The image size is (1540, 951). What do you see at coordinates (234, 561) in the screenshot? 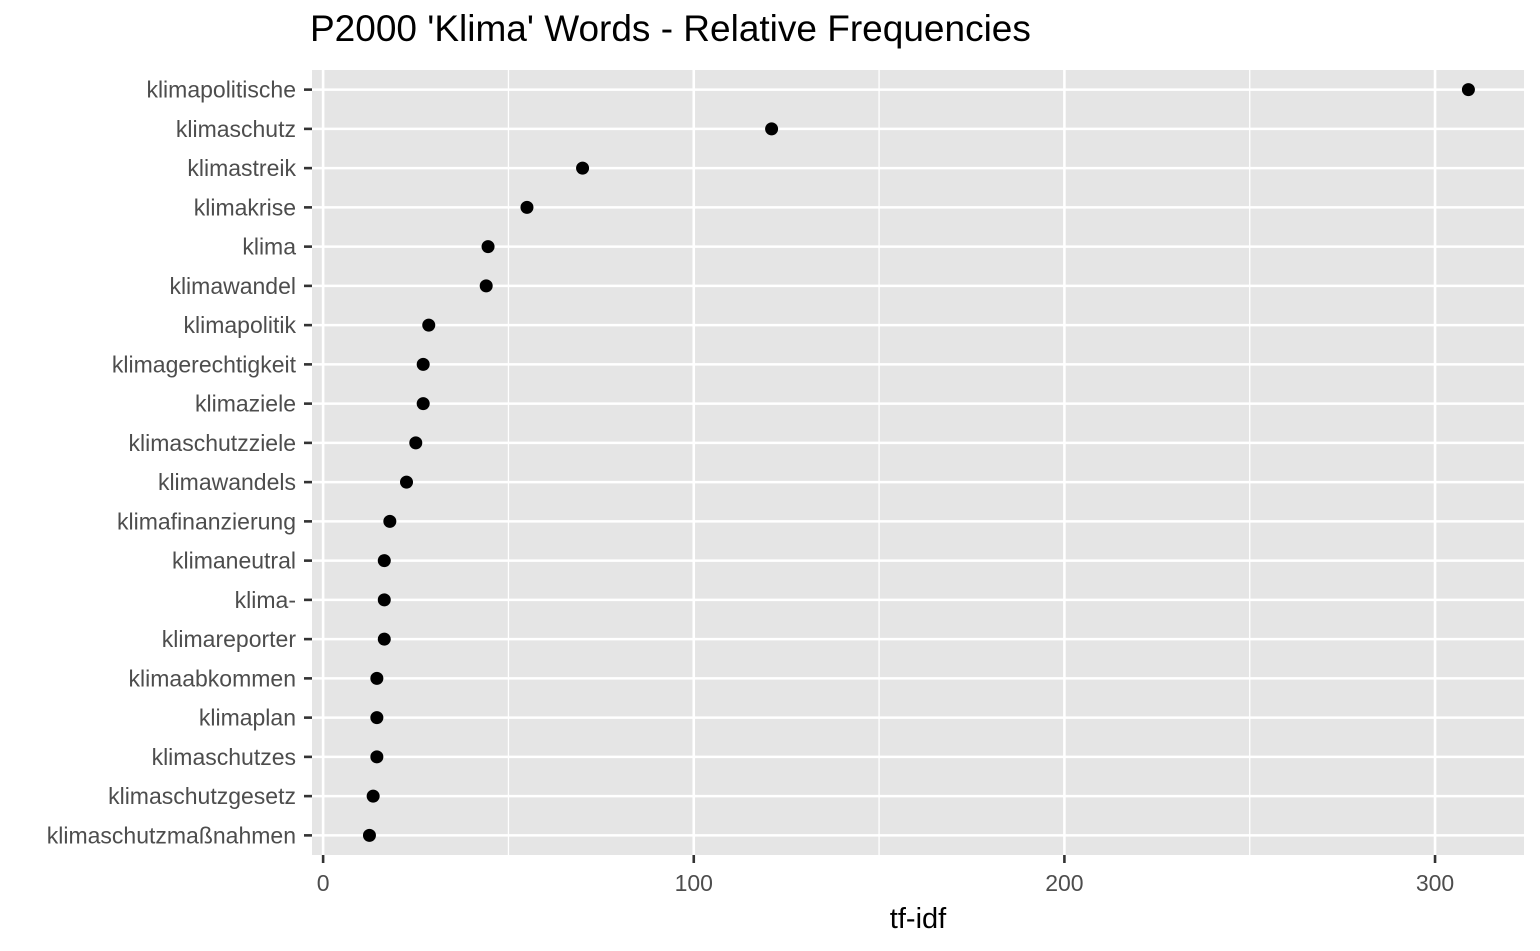
I see `y-tick-label: klimaneutral` at bounding box center [234, 561].